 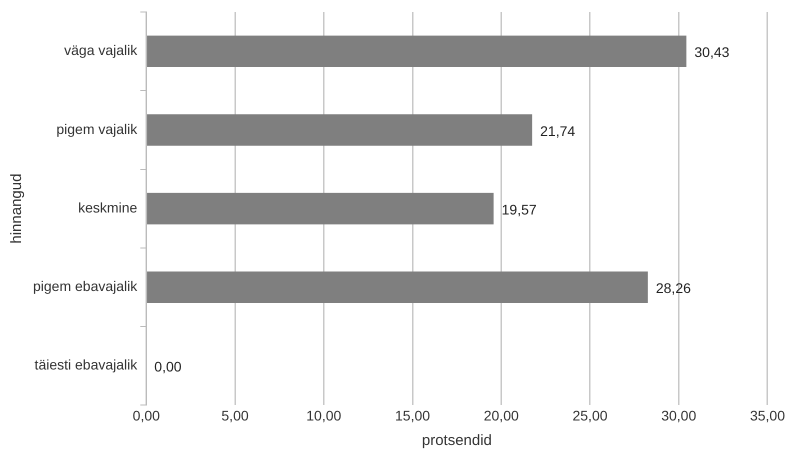 What do you see at coordinates (678, 415) in the screenshot?
I see `x-tick-label: 30,00` at bounding box center [678, 415].